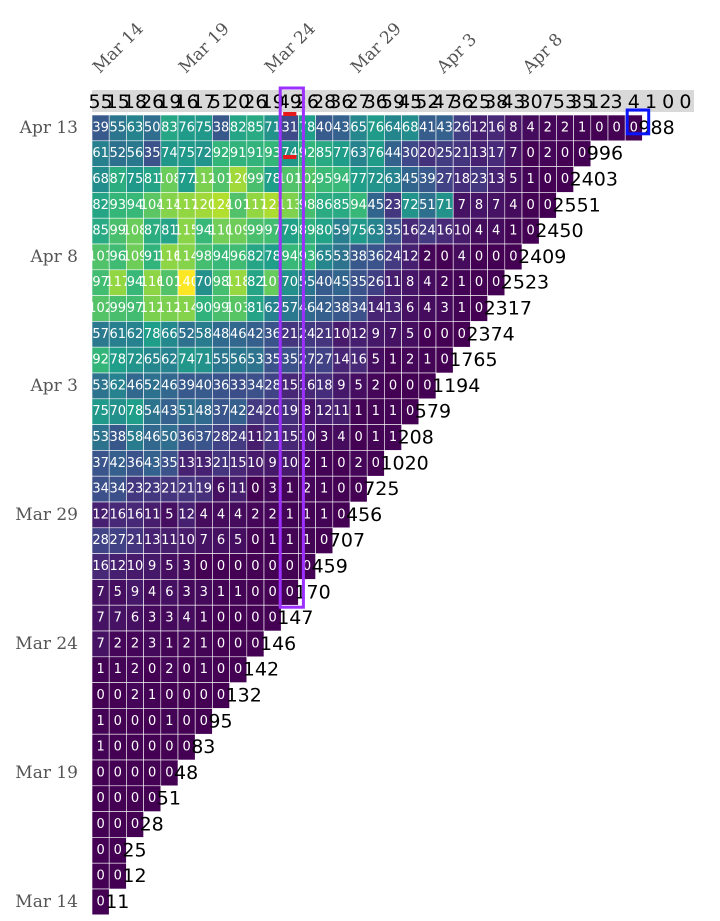  Describe the element at coordinates (358, 334) in the screenshot. I see `cell-value-label: 12` at that location.